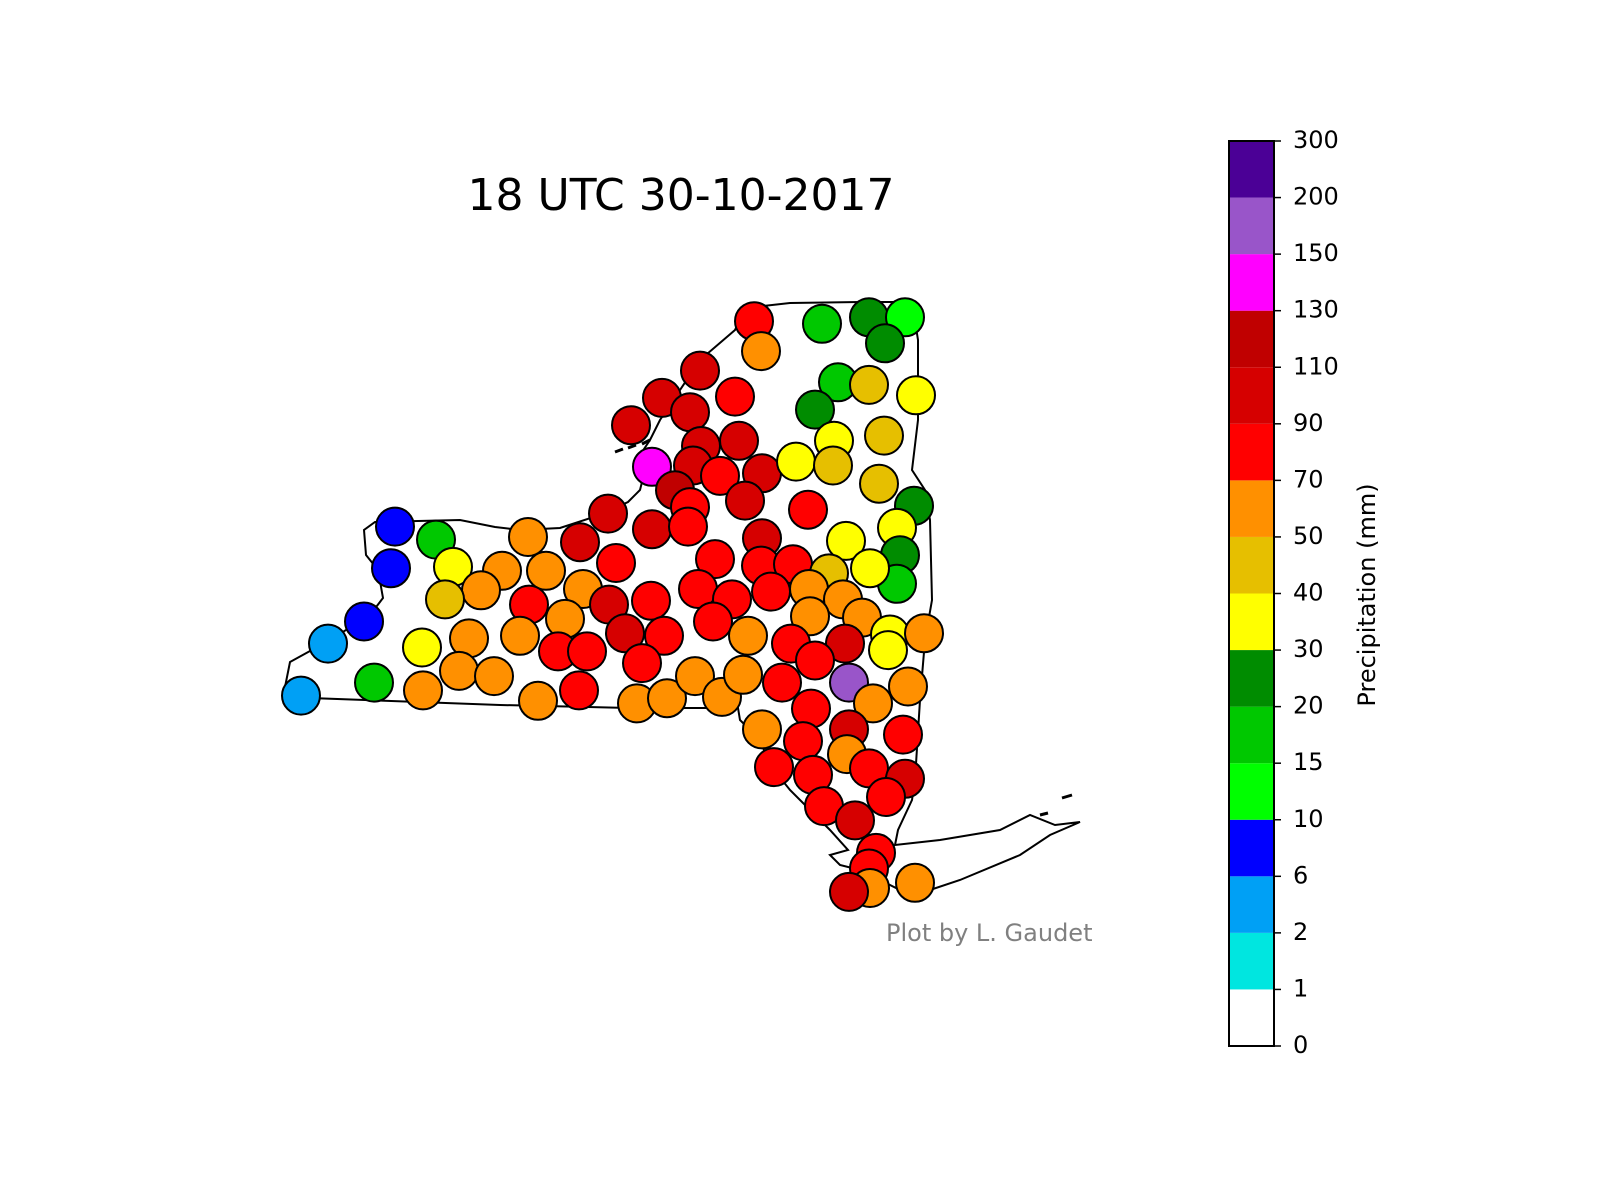 The width and height of the screenshot is (1600, 1200). Describe the element at coordinates (1308, 762) in the screenshot. I see `colorbar-tick-label: 15` at that location.